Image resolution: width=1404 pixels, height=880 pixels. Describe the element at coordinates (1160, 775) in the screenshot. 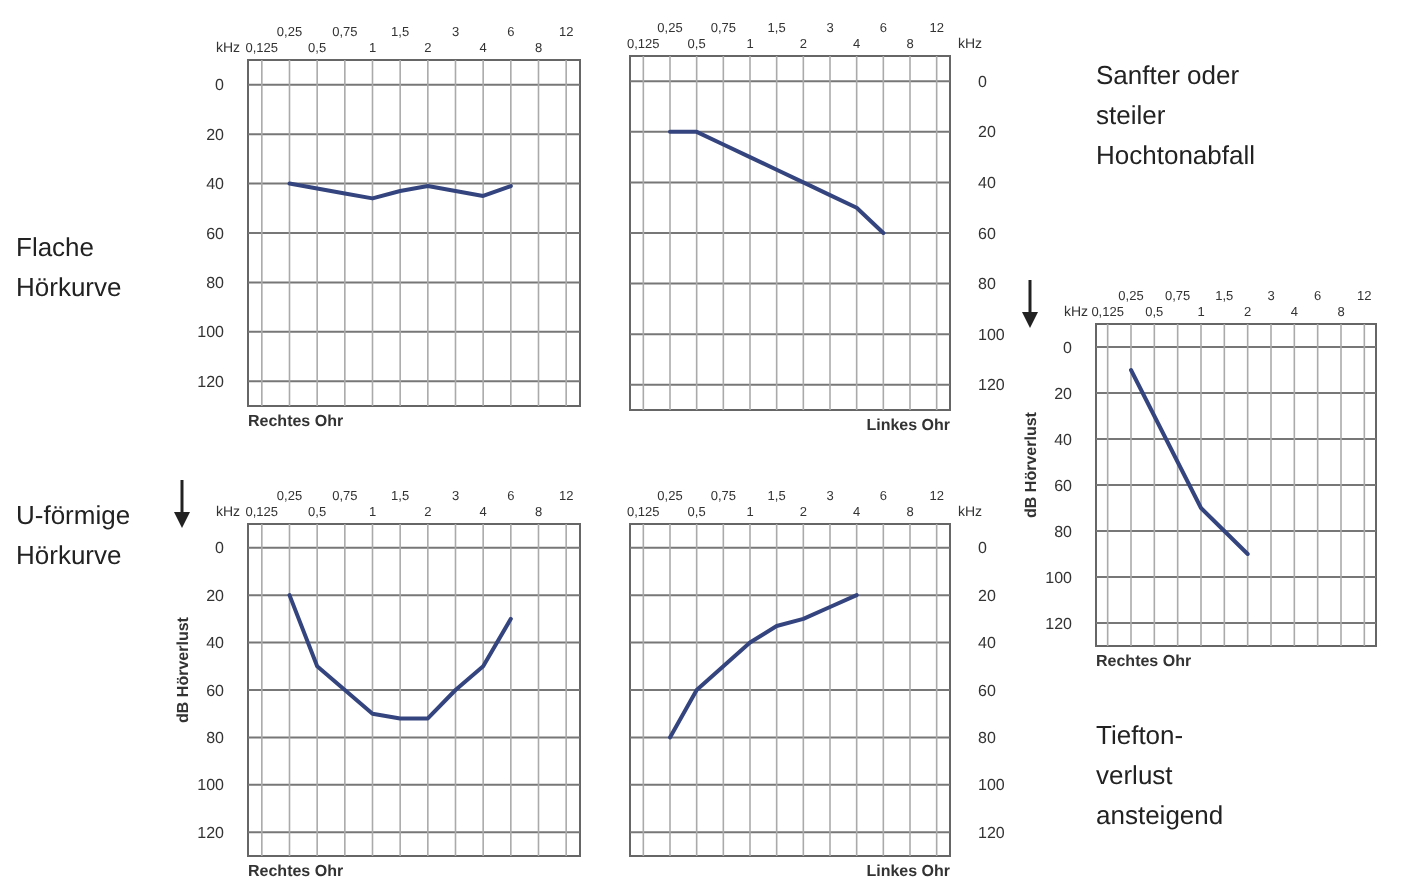

I see `text: Tiefton-verlust ansteigend` at that location.